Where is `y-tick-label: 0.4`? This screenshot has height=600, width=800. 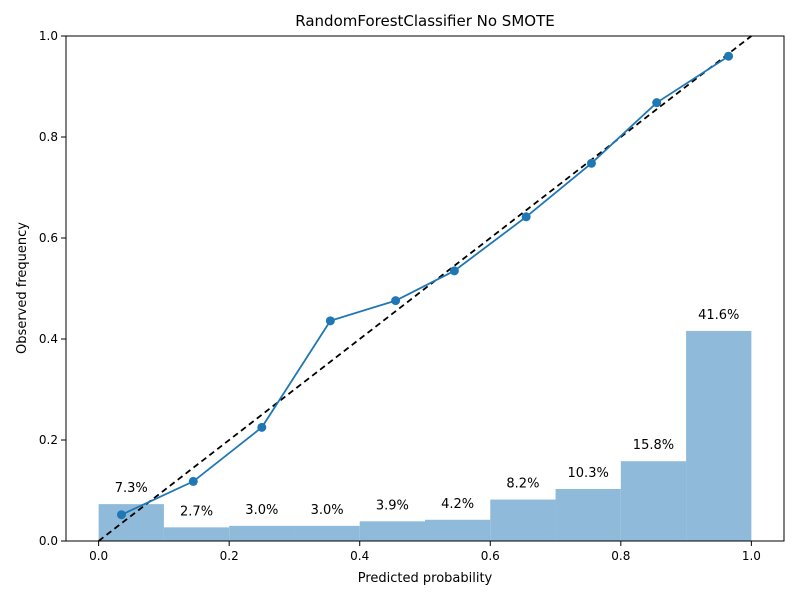 y-tick-label: 0.4 is located at coordinates (48, 339).